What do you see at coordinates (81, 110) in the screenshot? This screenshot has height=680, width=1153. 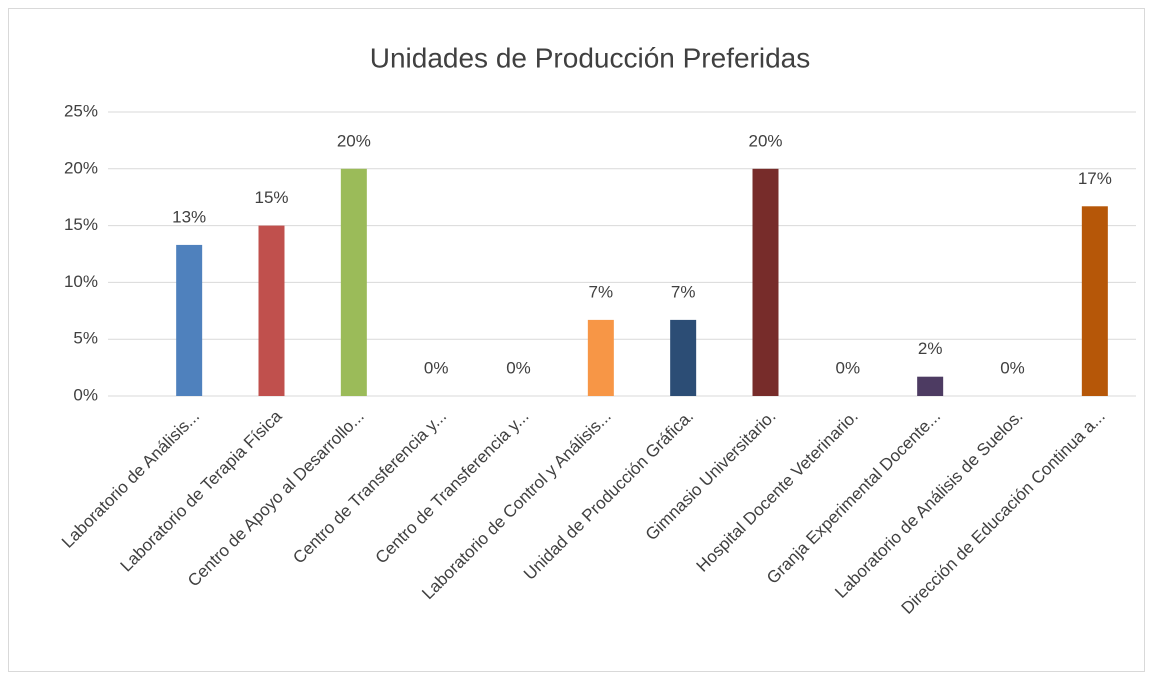 I see `y-tick-label: 25%` at bounding box center [81, 110].